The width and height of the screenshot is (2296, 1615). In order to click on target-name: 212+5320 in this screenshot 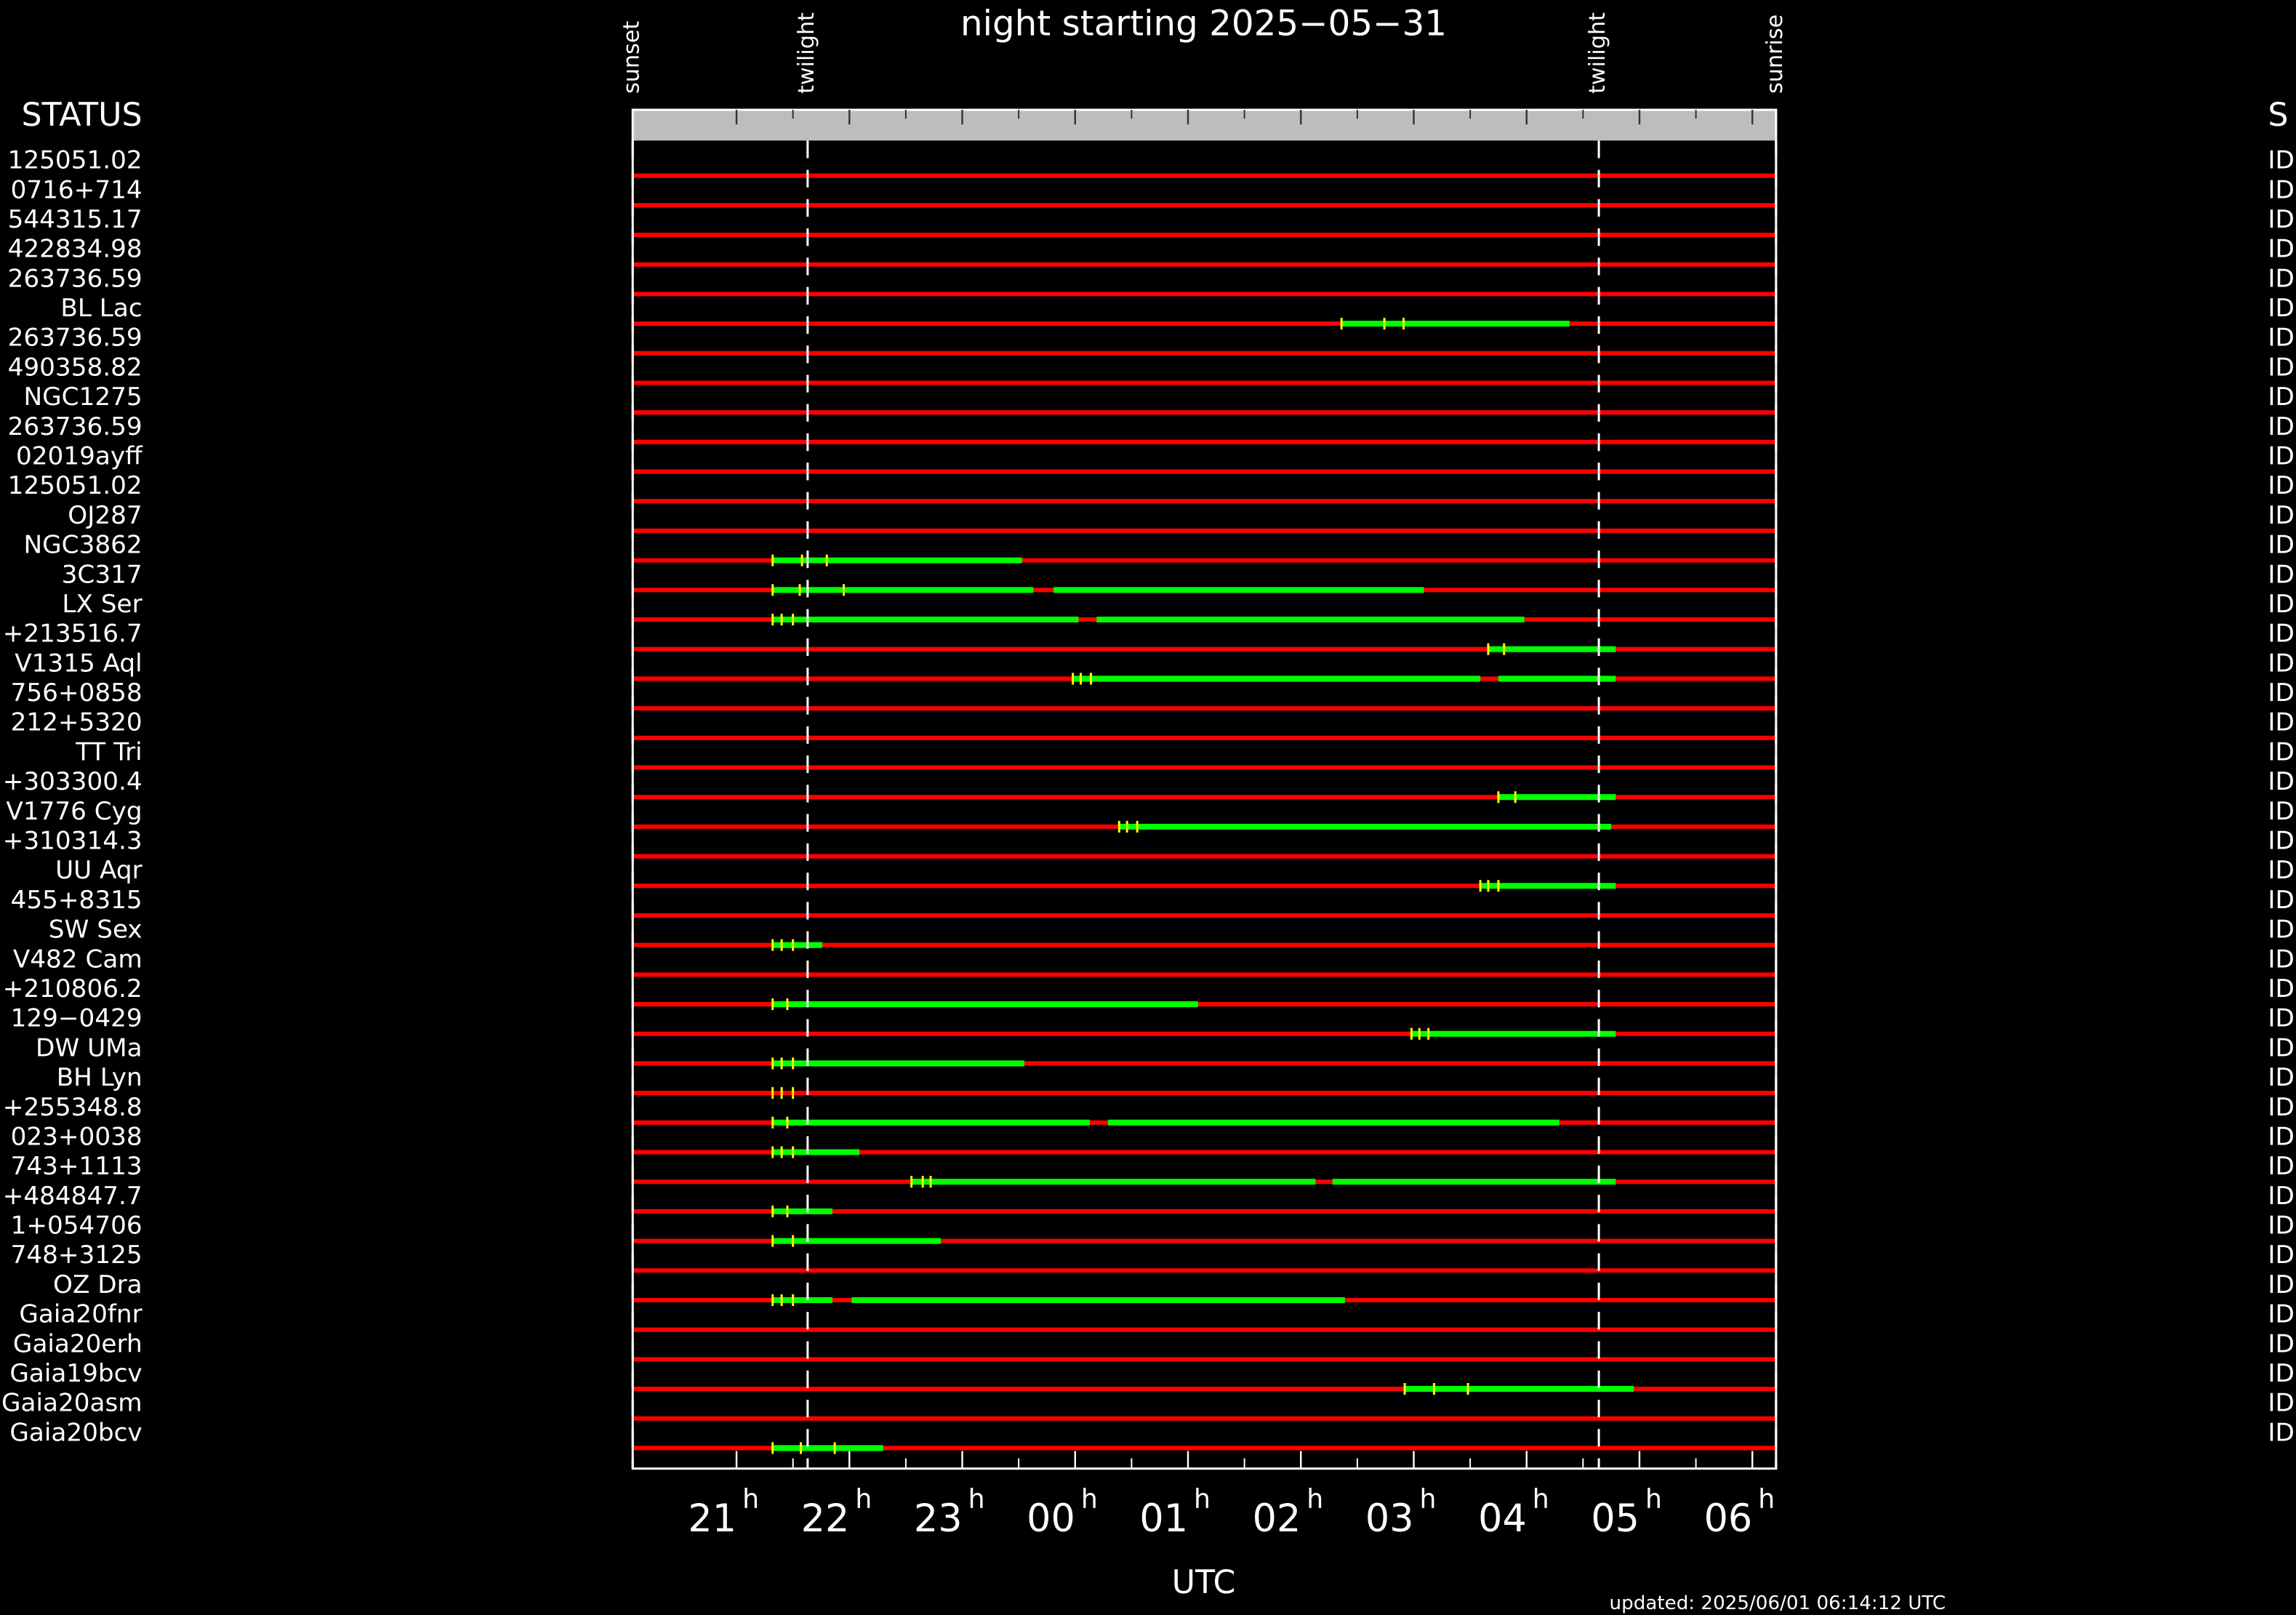, I will do `click(77, 722)`.